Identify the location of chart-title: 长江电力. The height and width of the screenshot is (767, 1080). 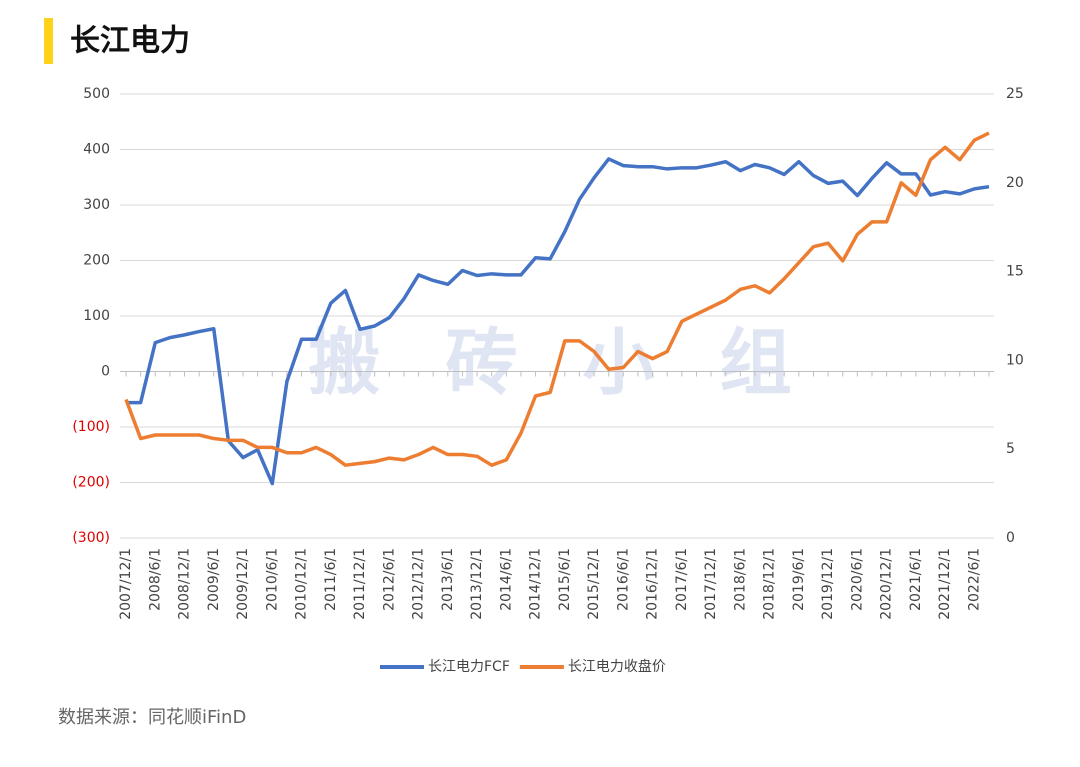
(130, 41).